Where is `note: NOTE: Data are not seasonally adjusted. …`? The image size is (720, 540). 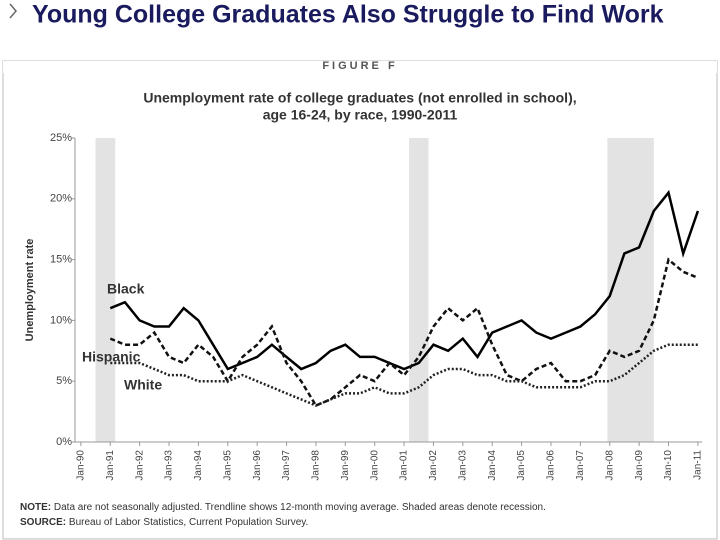 note: NOTE: Data are not seasonally adjusted. … is located at coordinates (283, 507).